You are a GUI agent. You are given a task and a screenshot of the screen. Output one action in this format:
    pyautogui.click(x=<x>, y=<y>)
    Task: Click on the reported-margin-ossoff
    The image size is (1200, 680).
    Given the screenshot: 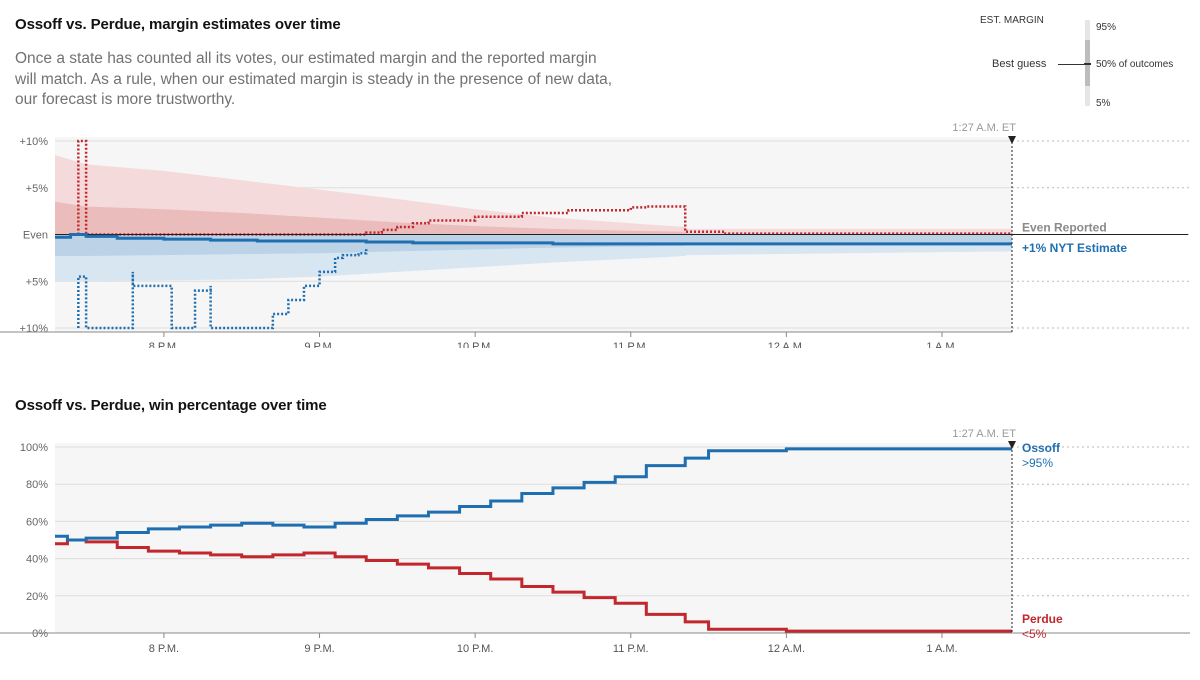 What is the action you would take?
    pyautogui.click(x=222, y=289)
    